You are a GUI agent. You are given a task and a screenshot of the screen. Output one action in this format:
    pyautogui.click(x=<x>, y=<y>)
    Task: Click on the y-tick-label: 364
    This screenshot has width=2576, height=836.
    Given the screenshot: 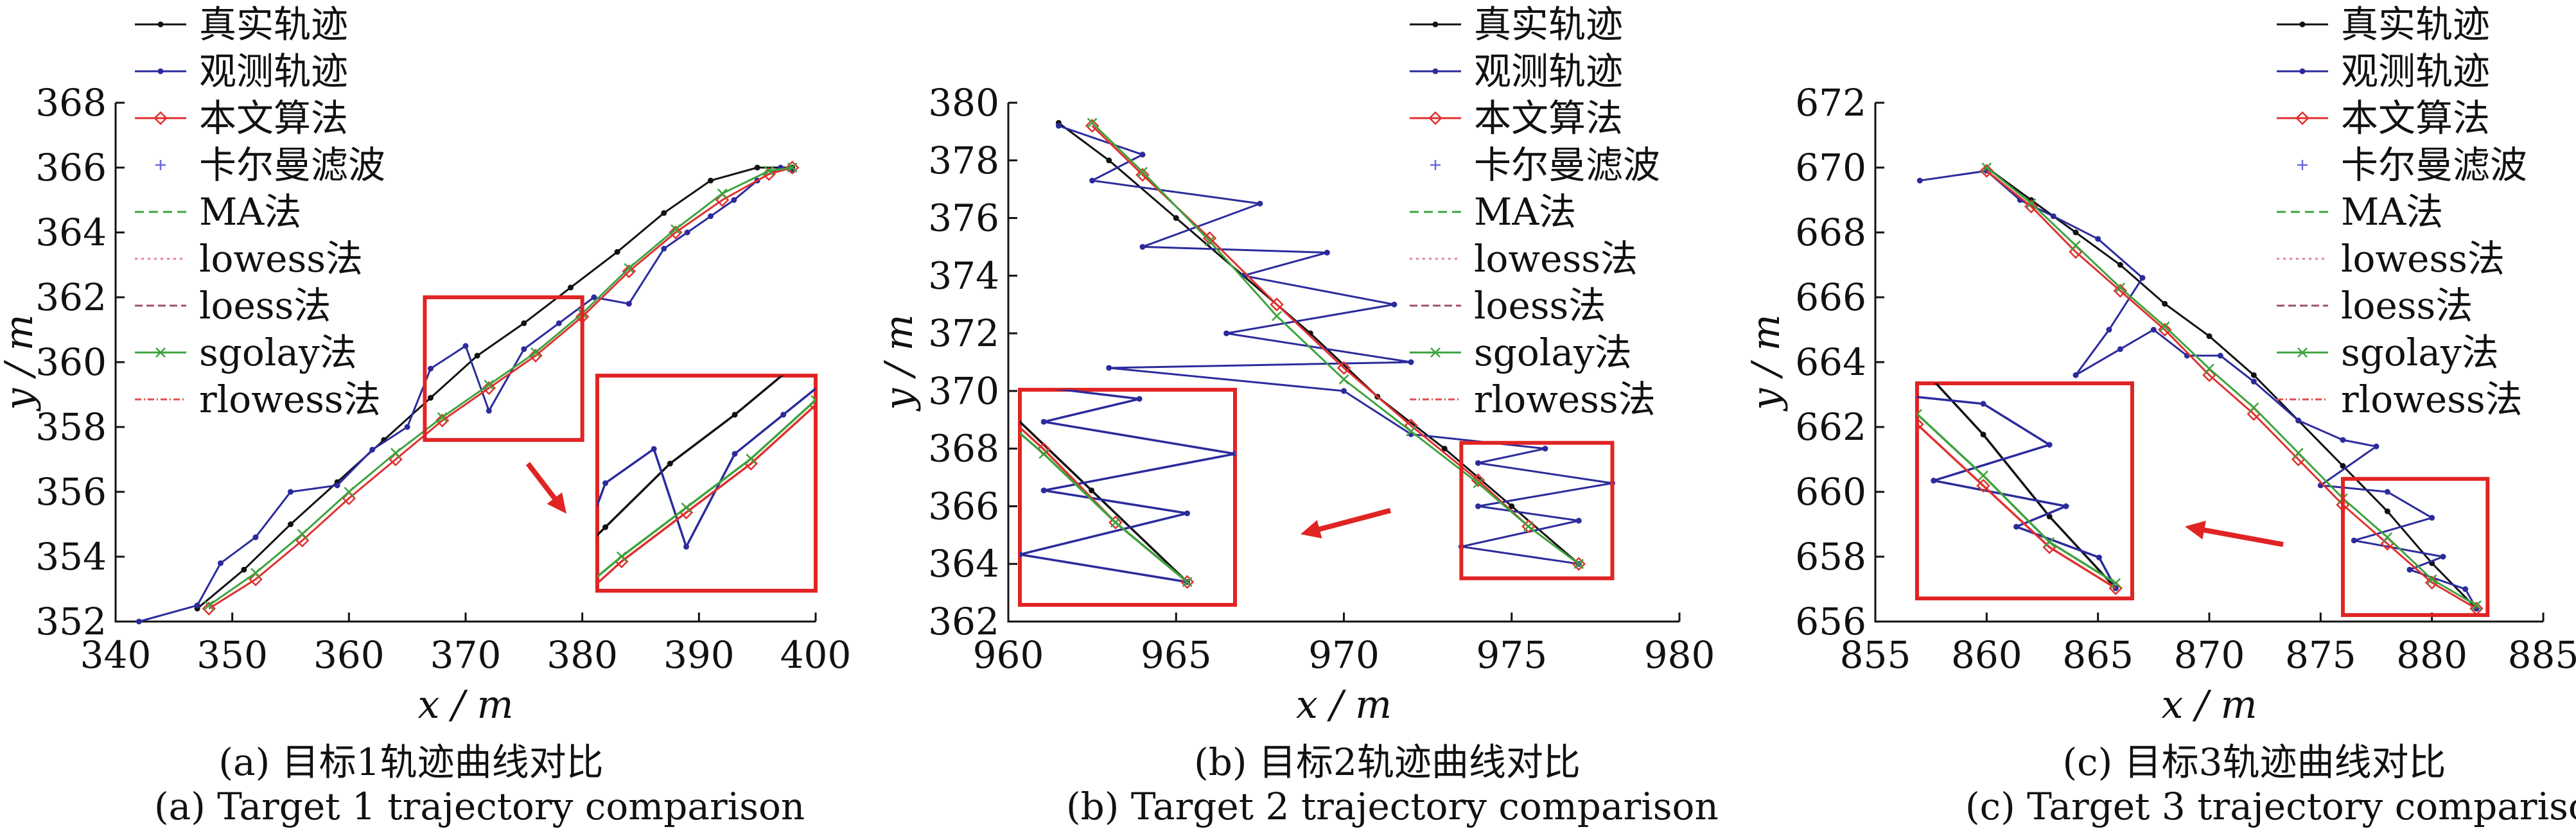 What is the action you would take?
    pyautogui.click(x=71, y=233)
    